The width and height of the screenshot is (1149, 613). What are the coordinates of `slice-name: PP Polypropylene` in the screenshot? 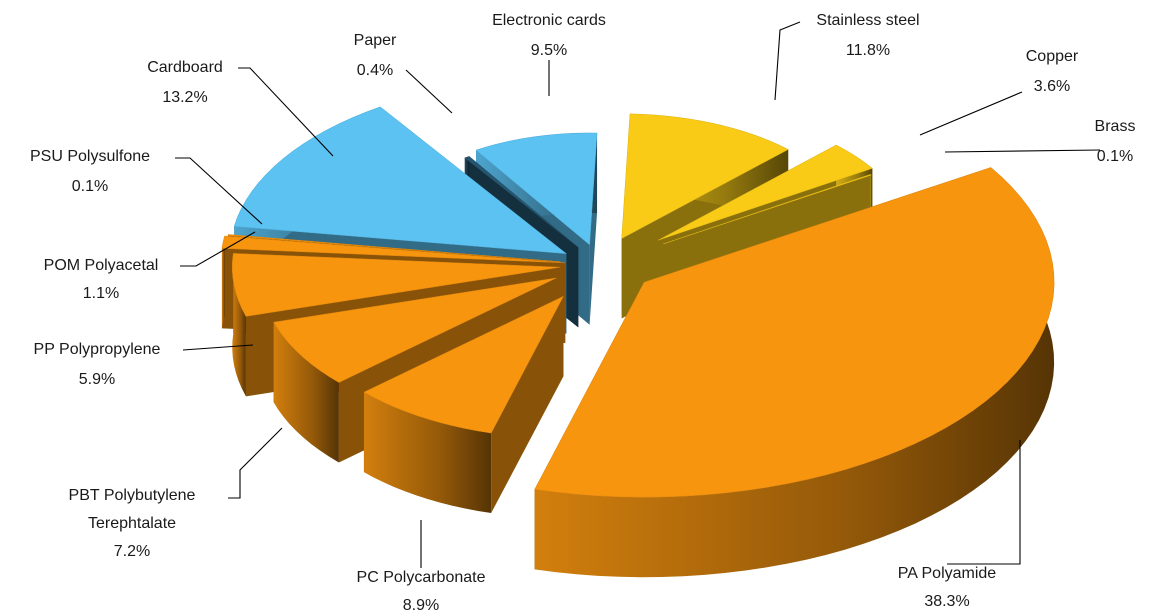 It's located at (97, 349).